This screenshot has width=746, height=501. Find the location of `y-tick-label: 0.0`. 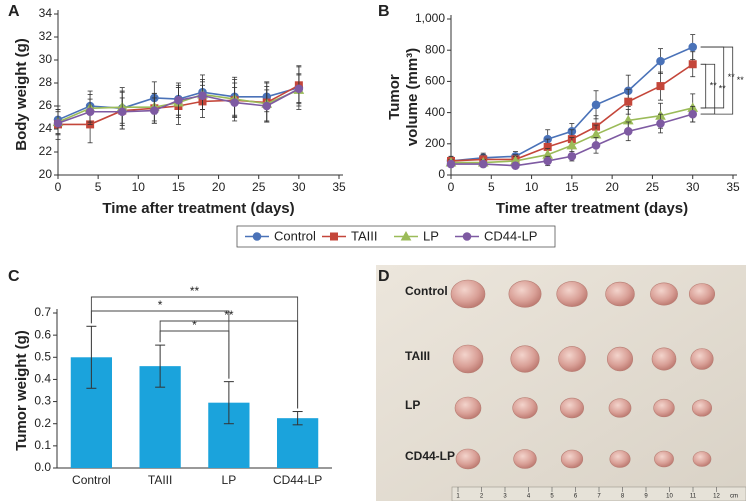

y-tick-label: 0.0 is located at coordinates (42, 467).